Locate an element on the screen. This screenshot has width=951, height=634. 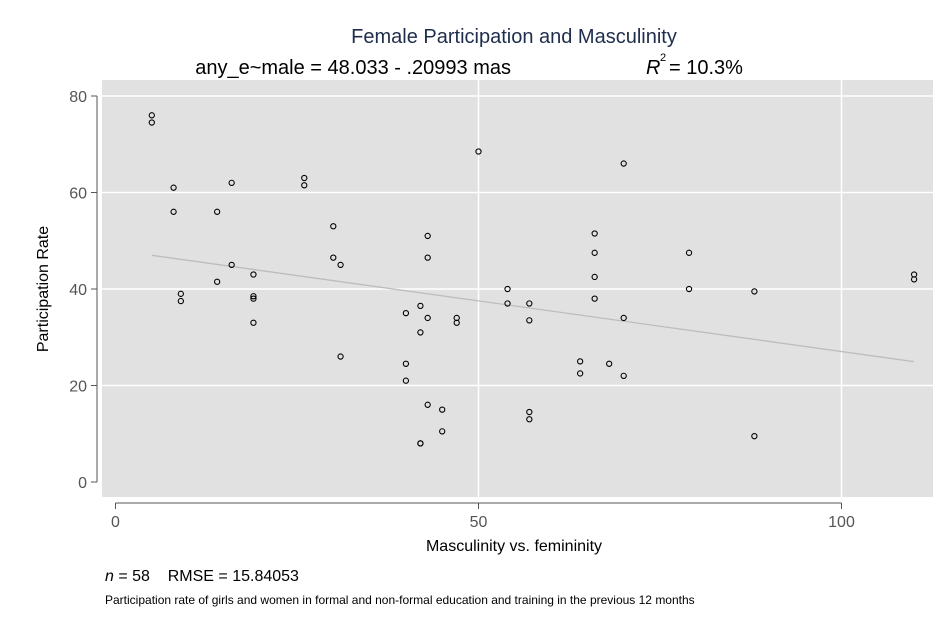
rmse-value: RMSE = 15.84053 is located at coordinates (233, 576).